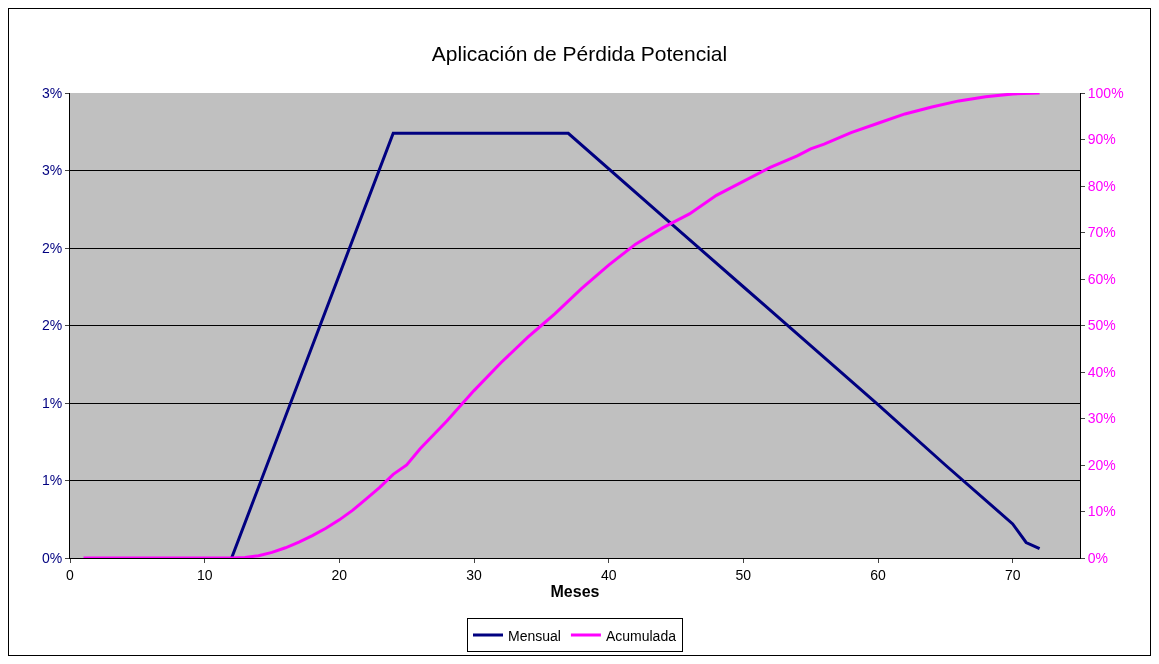  Describe the element at coordinates (70, 574) in the screenshot. I see `x-tick-label: 0` at that location.